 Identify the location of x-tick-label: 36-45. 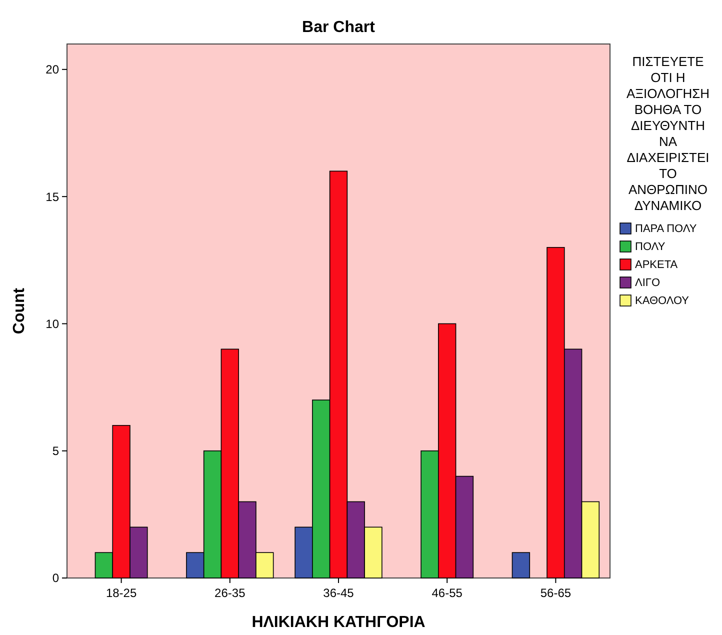
(338, 593).